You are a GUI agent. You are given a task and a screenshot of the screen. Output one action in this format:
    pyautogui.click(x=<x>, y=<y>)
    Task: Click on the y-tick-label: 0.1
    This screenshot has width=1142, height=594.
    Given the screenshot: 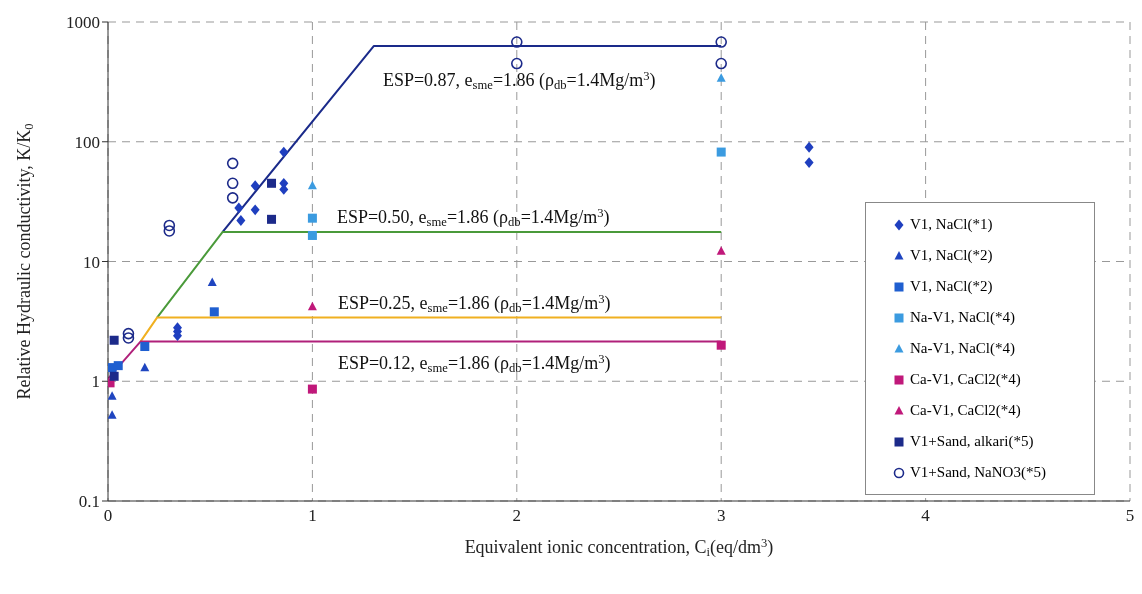 What is the action you would take?
    pyautogui.click(x=89, y=502)
    